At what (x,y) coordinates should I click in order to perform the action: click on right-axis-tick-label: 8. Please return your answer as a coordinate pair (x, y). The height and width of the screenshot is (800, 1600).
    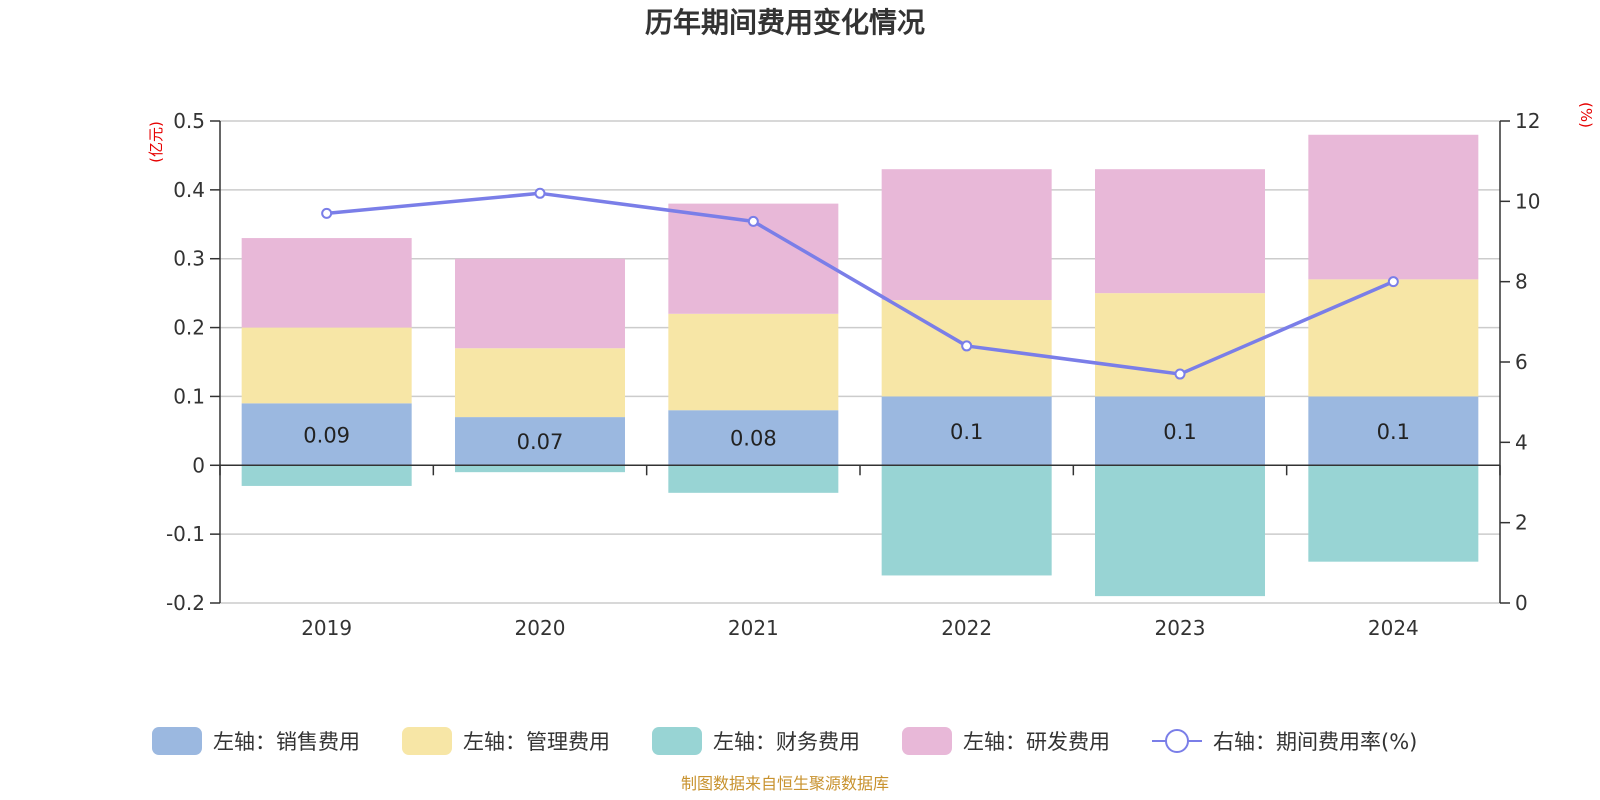
    Looking at the image, I should click on (1521, 282).